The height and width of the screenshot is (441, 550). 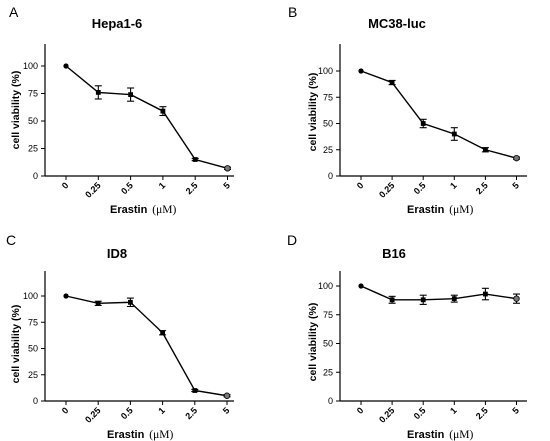 I want to click on chart-title: Hepa1-6, so click(x=117, y=23).